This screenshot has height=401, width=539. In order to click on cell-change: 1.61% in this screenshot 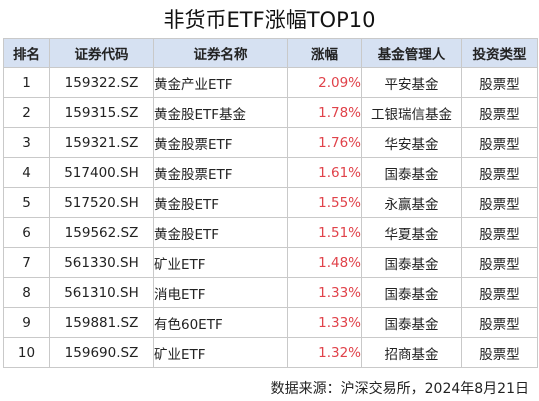, I will do `click(324, 172)`.